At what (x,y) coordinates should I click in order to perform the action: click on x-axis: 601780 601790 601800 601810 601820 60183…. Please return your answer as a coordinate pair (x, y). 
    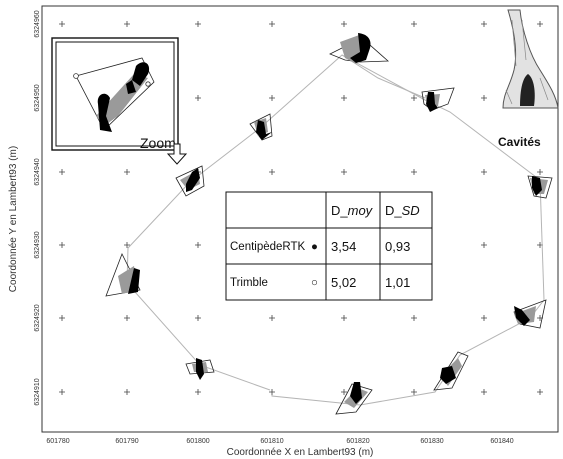
    Looking at the image, I should click on (279, 448).